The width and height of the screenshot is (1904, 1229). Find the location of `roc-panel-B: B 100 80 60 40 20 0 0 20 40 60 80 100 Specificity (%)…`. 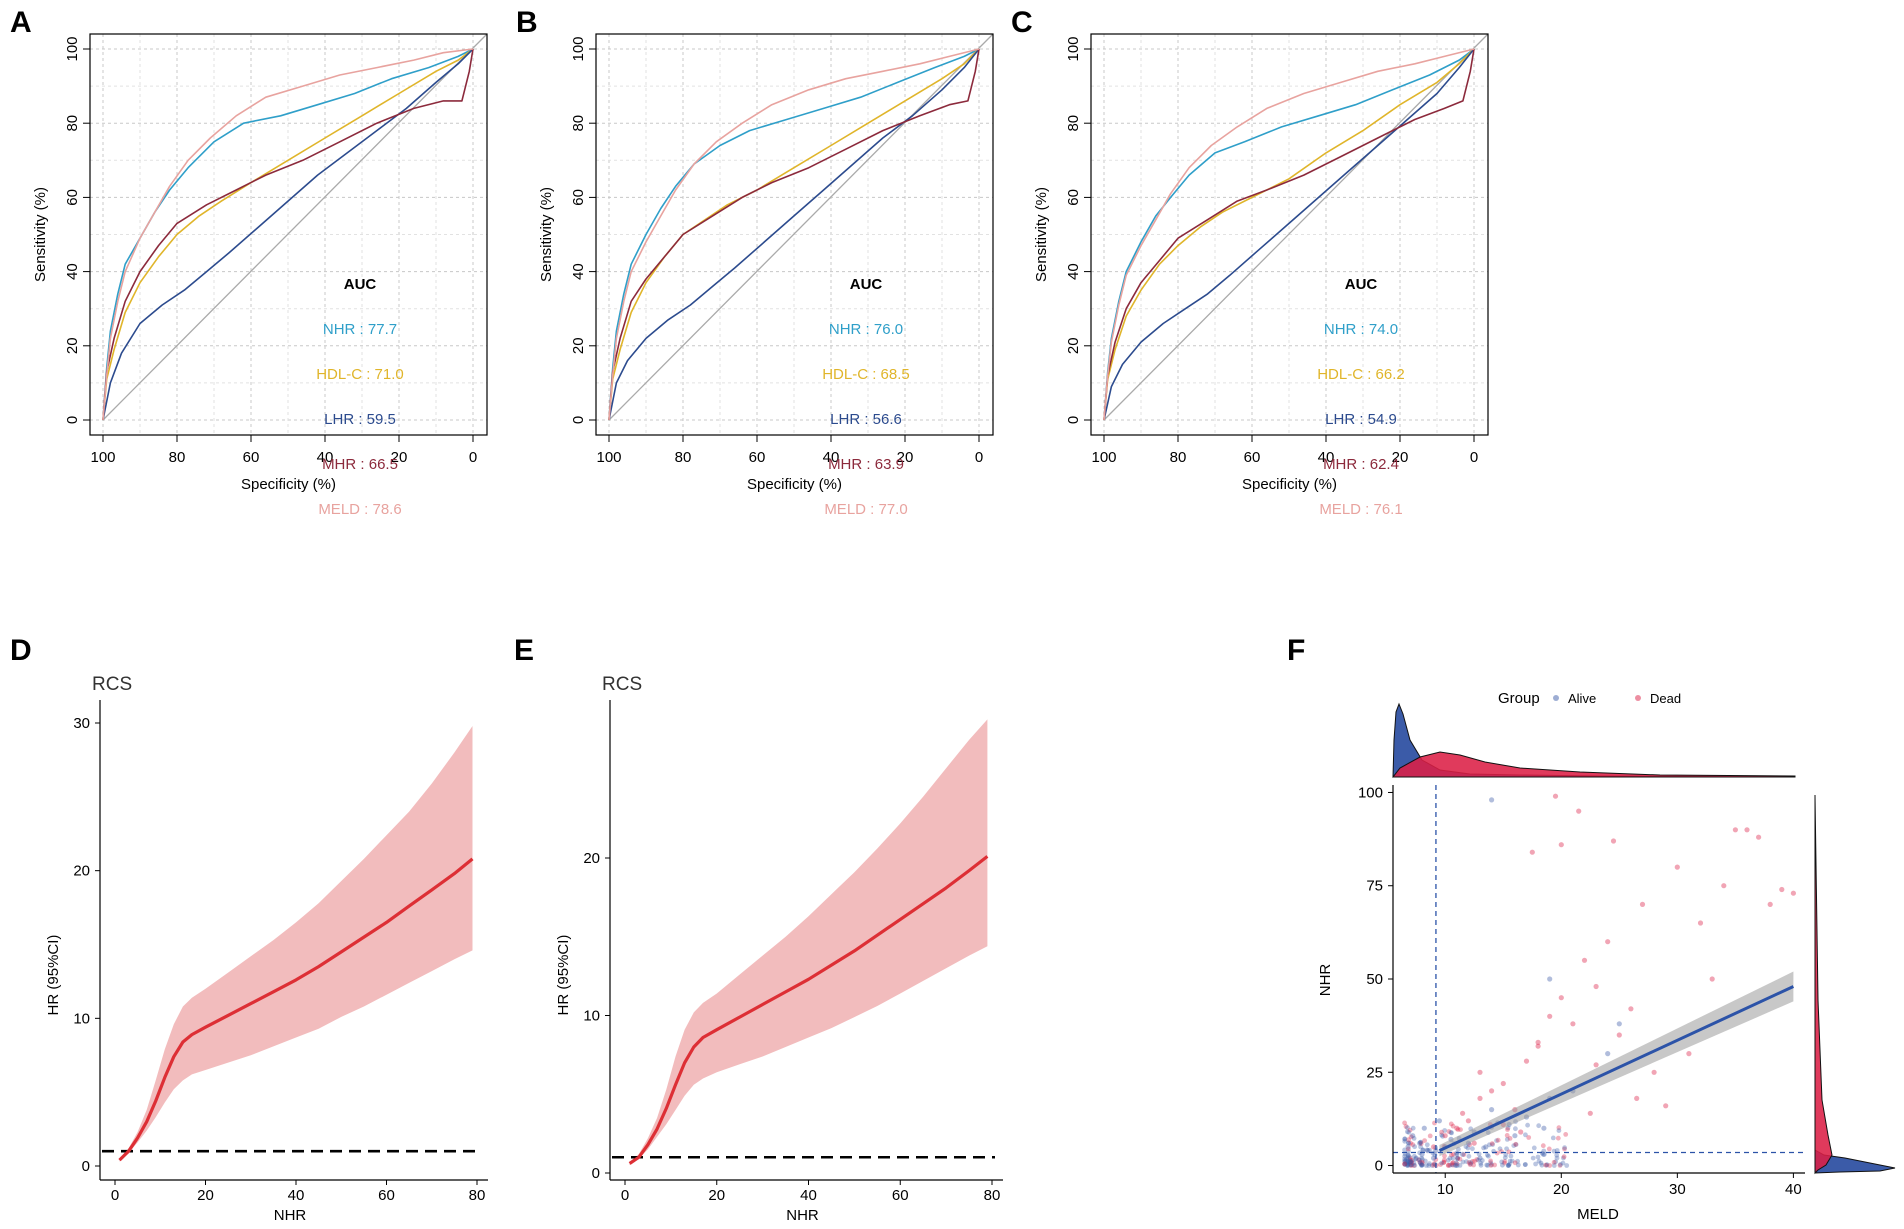

roc-panel-B: B 100 80 60 40 20 0 0 20 40 60 80 100 Specificity (%)… is located at coordinates (755, 262).